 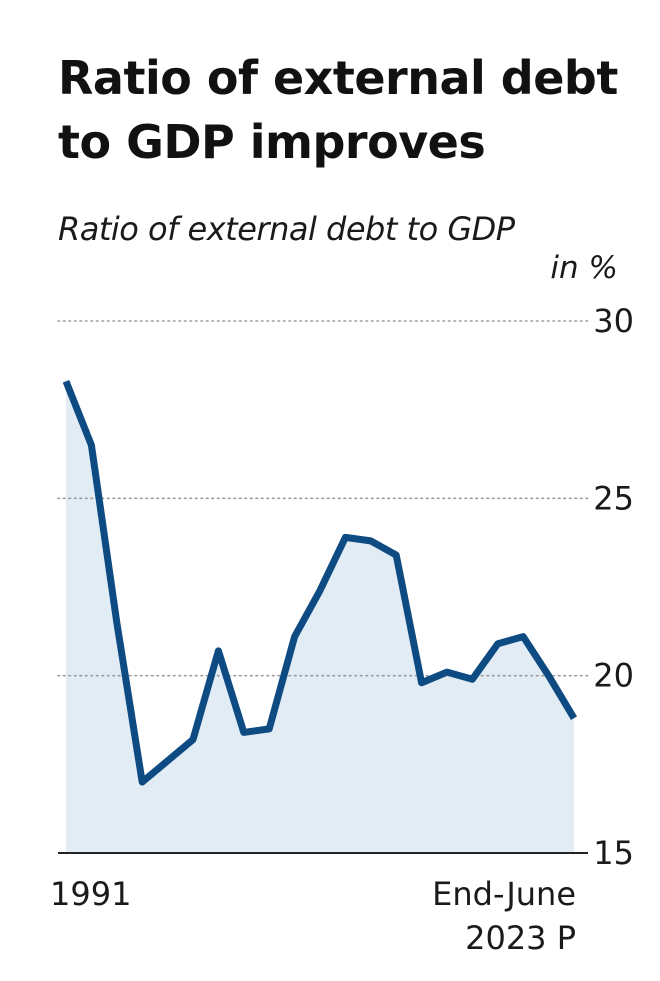 What do you see at coordinates (584, 268) in the screenshot?
I see `y-axis-unit: in %` at bounding box center [584, 268].